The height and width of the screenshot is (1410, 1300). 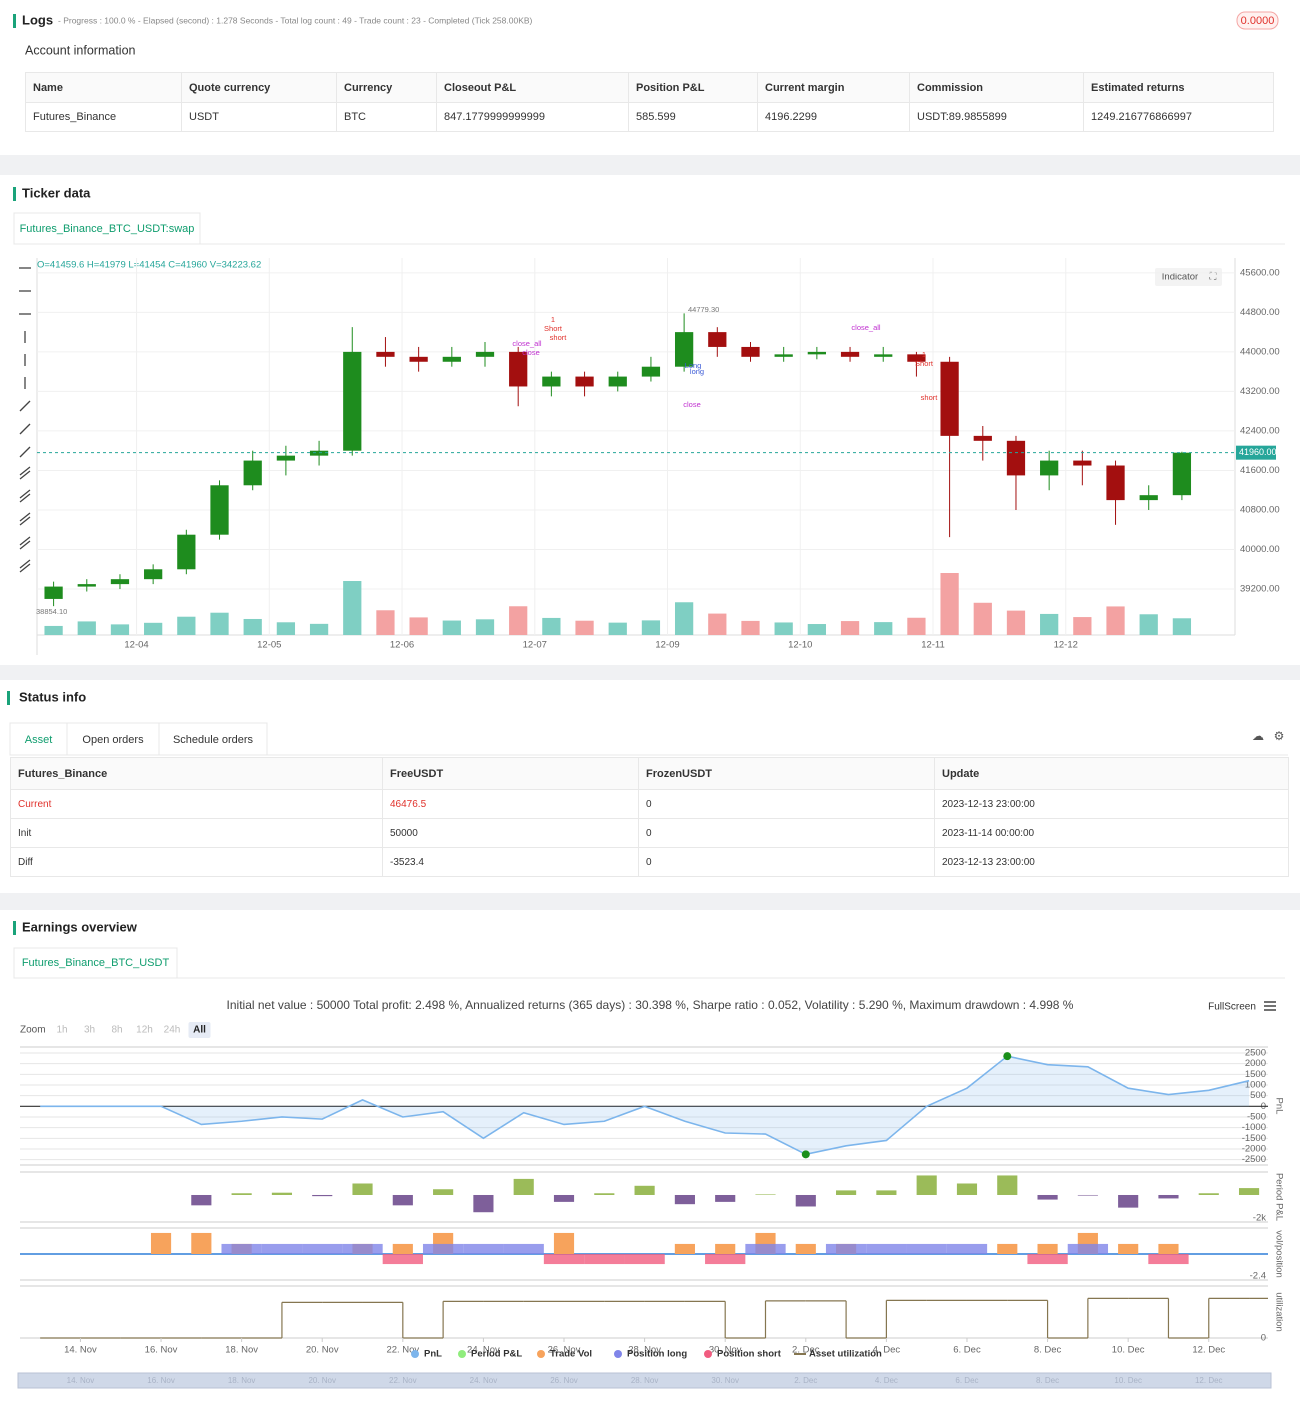 What do you see at coordinates (532, 117) in the screenshot?
I see `cell: 847.1779999999999` at bounding box center [532, 117].